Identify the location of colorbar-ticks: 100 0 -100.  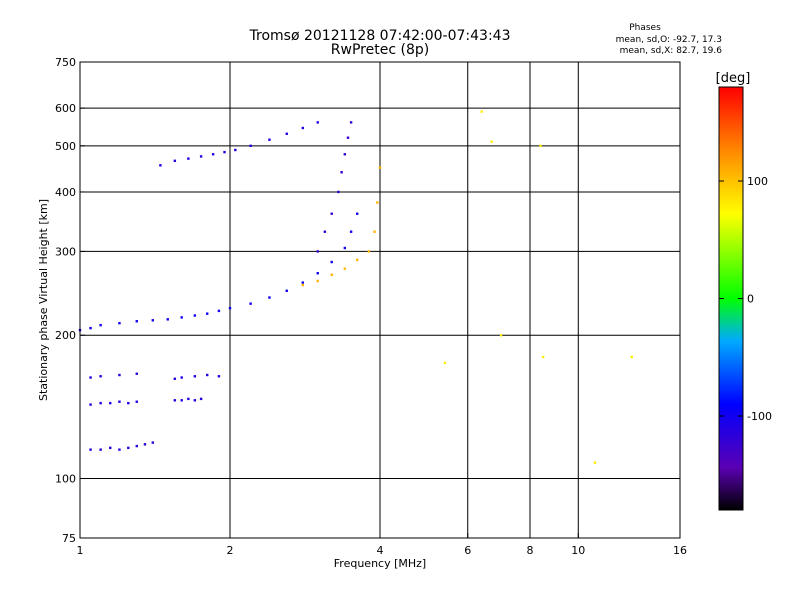
(745, 299).